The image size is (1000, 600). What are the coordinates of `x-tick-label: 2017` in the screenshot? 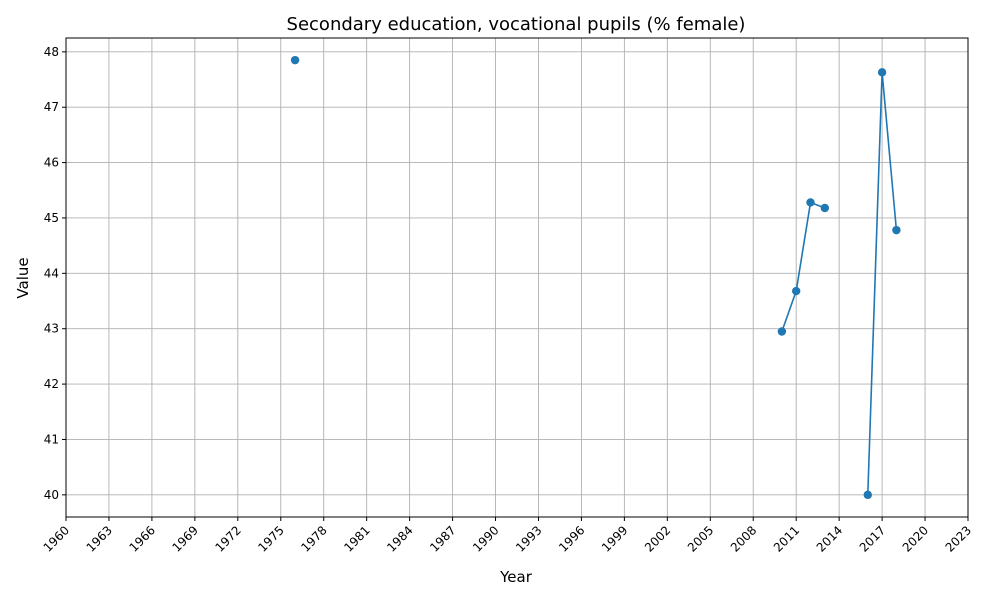 It's located at (872, 538).